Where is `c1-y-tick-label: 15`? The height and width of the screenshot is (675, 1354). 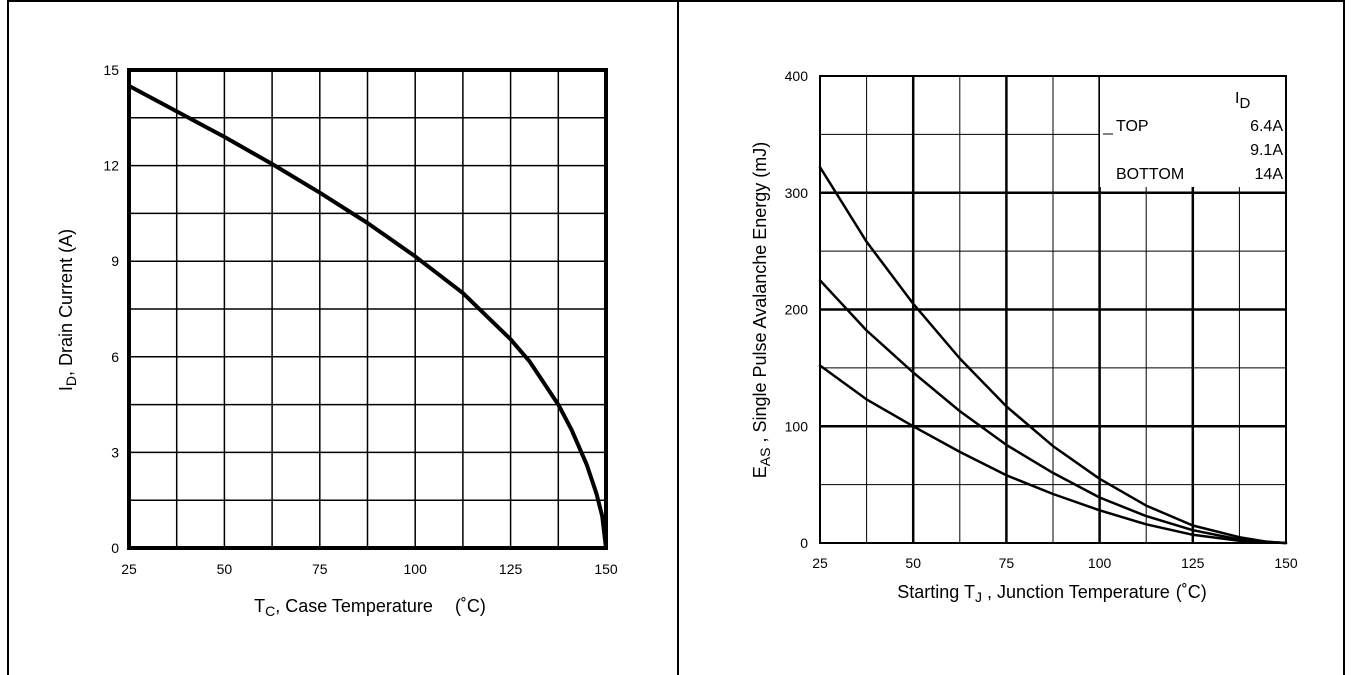
c1-y-tick-label: 15 is located at coordinates (111, 70).